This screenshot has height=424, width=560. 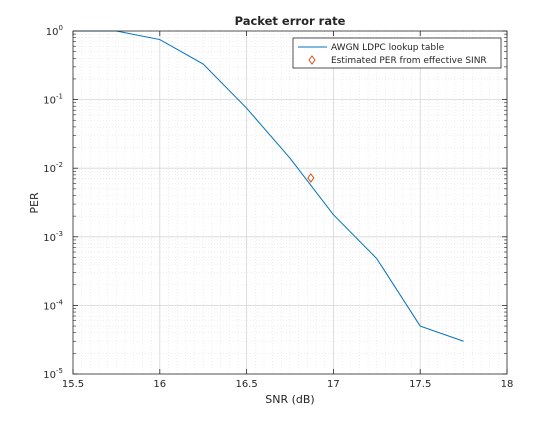 What do you see at coordinates (159, 384) in the screenshot?
I see `x-tick-label: 16` at bounding box center [159, 384].